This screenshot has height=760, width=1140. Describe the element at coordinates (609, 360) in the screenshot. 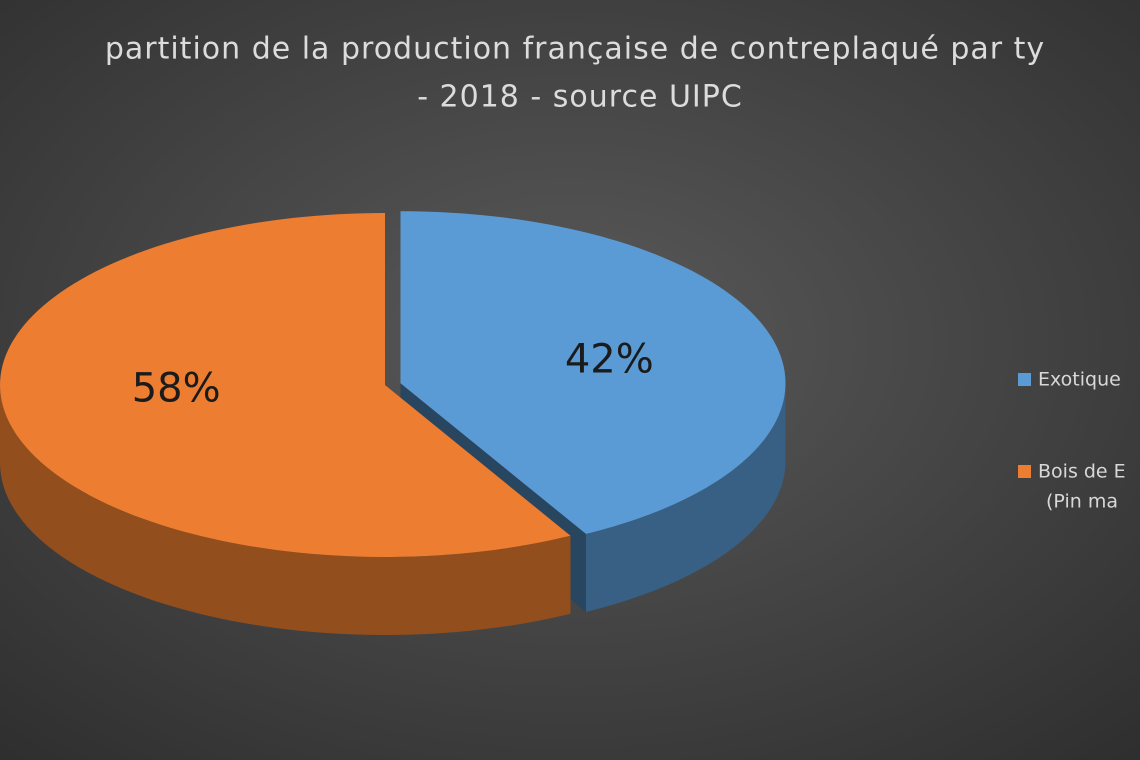

I see `data-label: 42%` at that location.